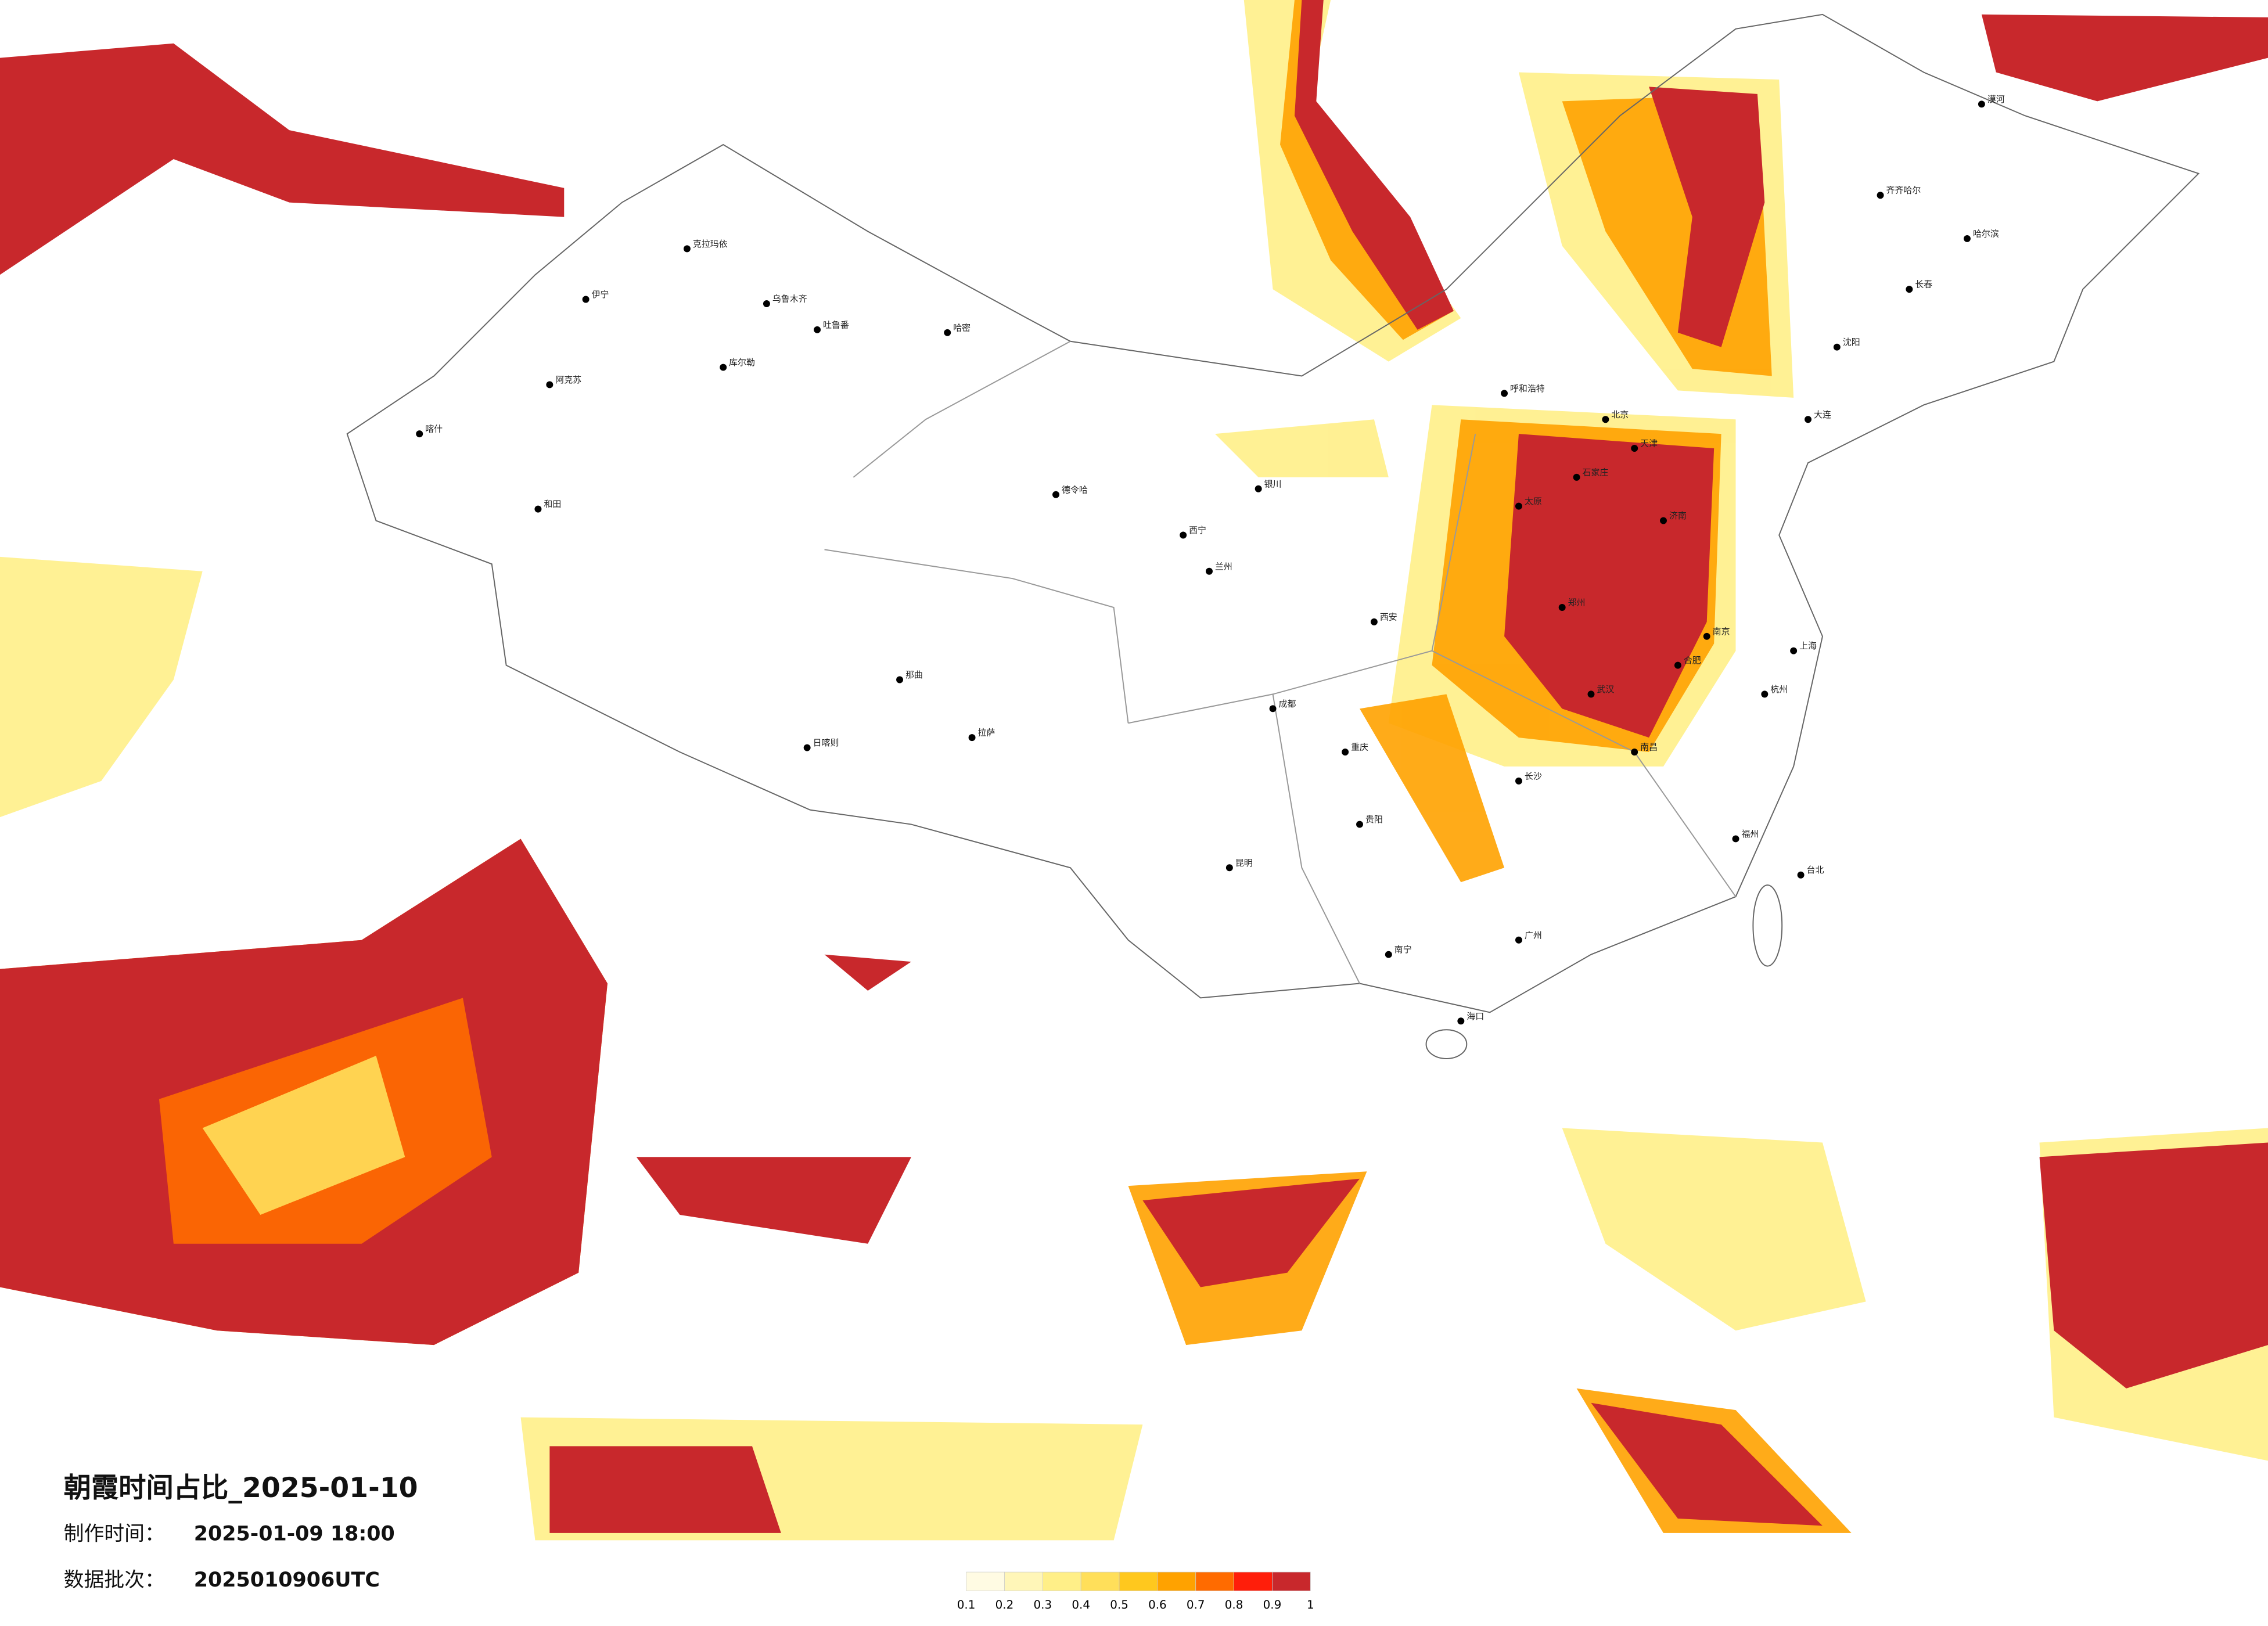  Describe the element at coordinates (1081, 1604) in the screenshot. I see `colorbar-tick-label: 0.4` at that location.